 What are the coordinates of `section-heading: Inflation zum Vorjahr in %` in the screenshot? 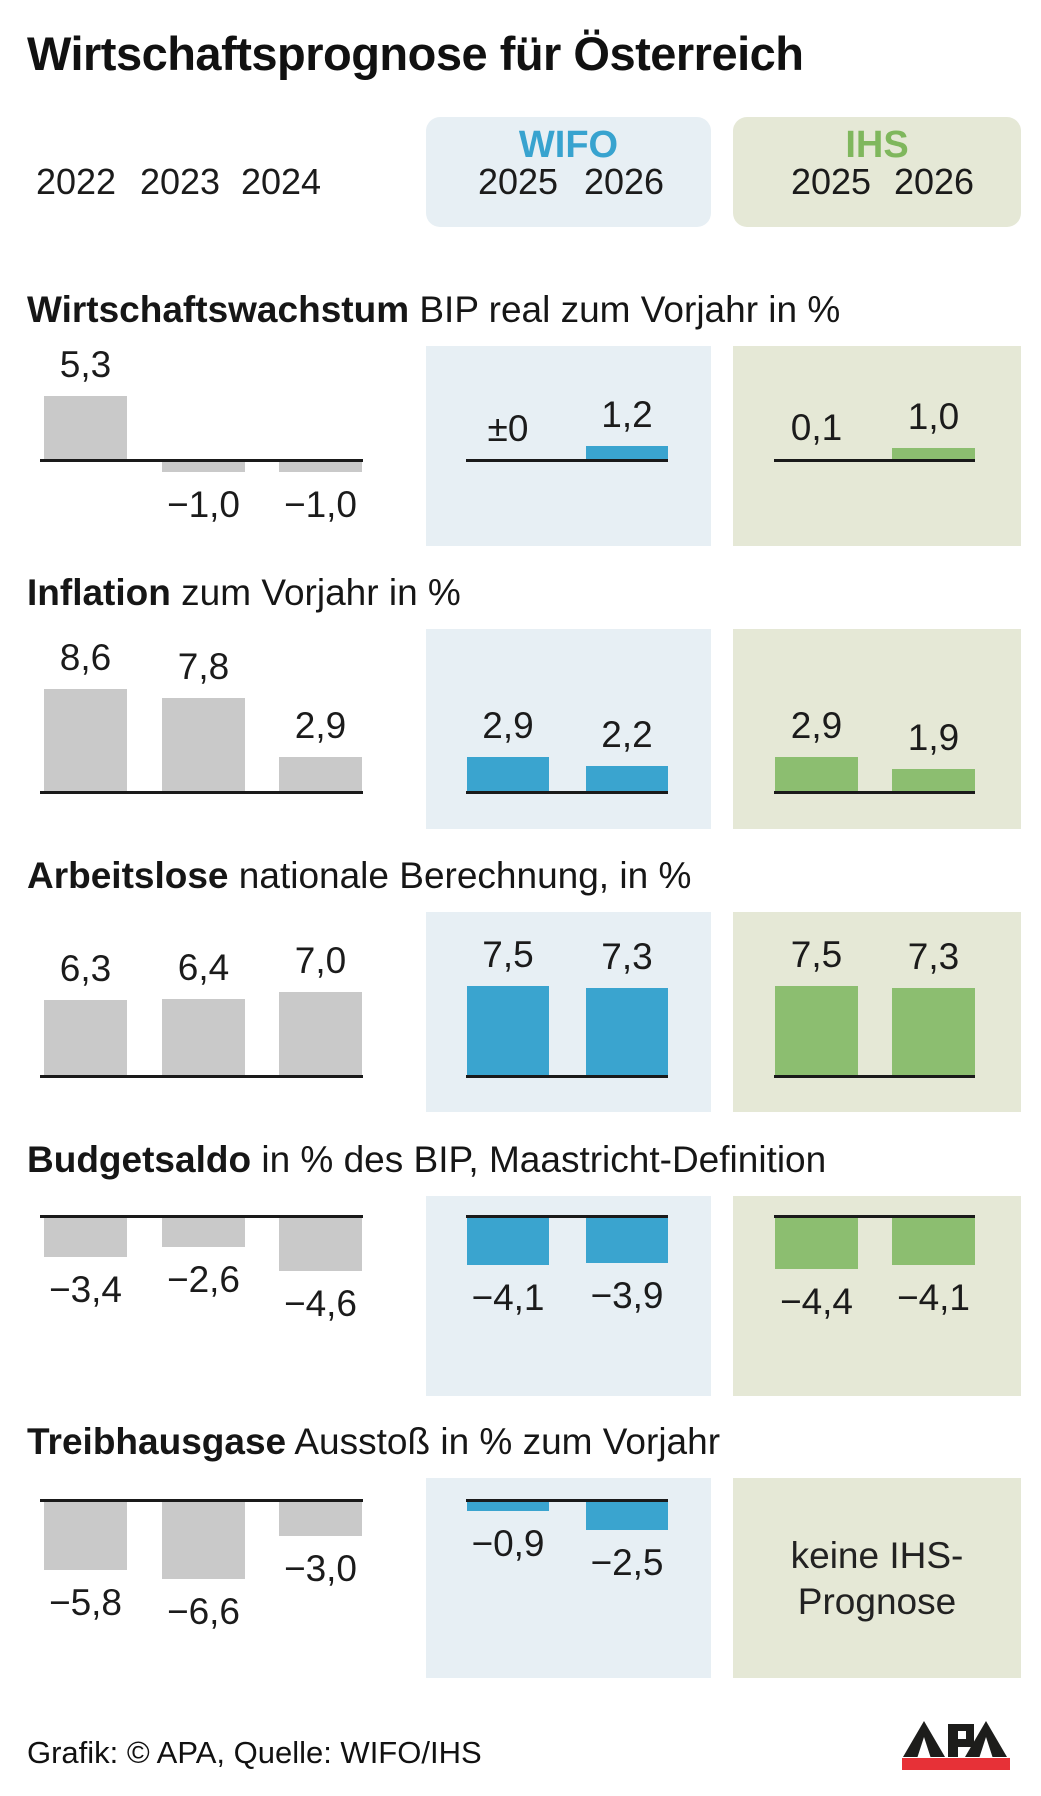 It's located at (244, 593).